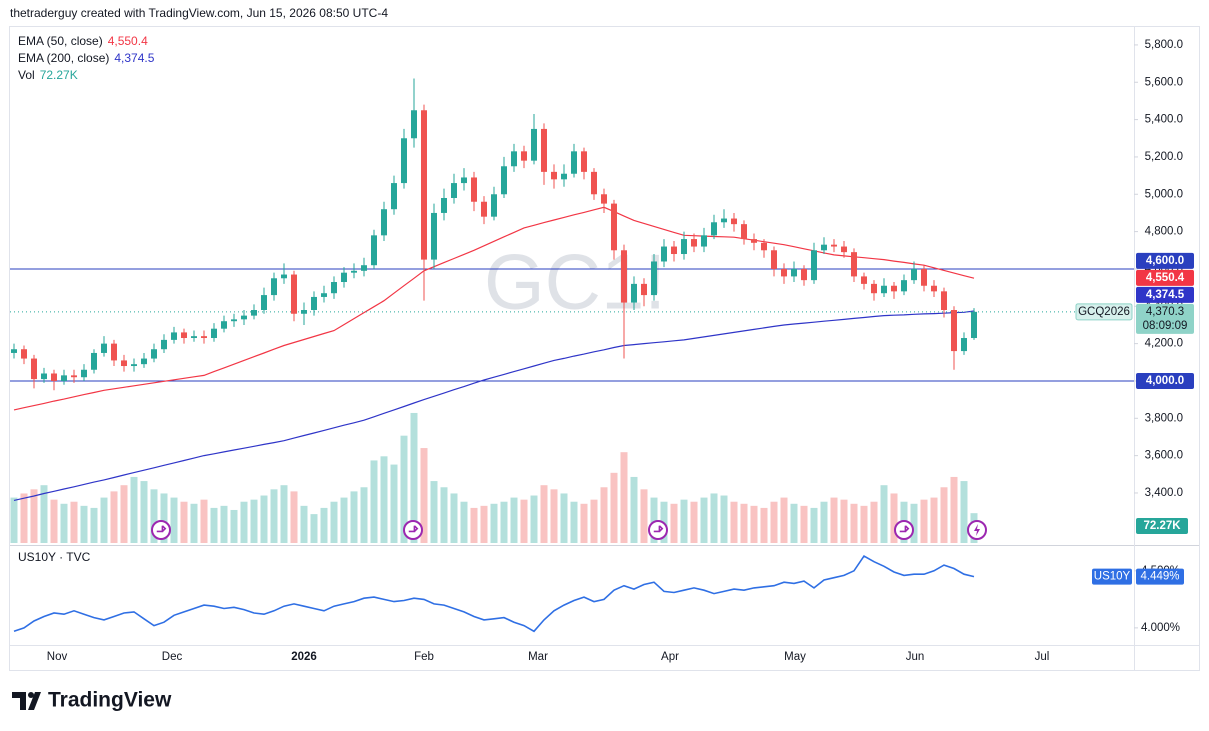  Describe the element at coordinates (1042, 657) in the screenshot. I see `x-tick-label: Jul` at that location.